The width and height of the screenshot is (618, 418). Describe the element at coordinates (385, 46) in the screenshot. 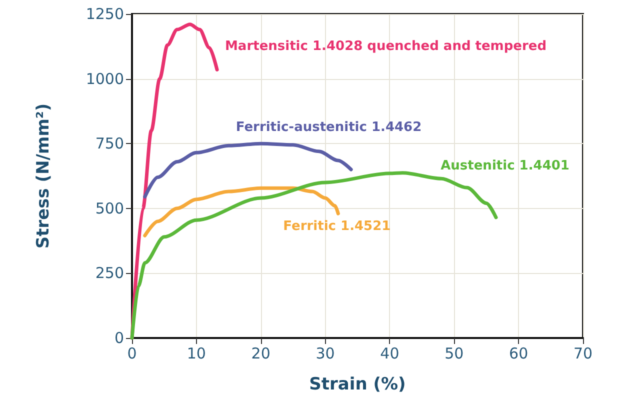

I see `series-label: Martensitic 1.4028 quenched and tempered` at that location.